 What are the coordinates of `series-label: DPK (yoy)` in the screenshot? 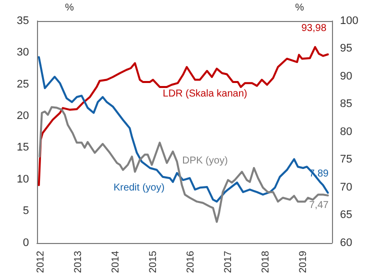 It's located at (205, 161).